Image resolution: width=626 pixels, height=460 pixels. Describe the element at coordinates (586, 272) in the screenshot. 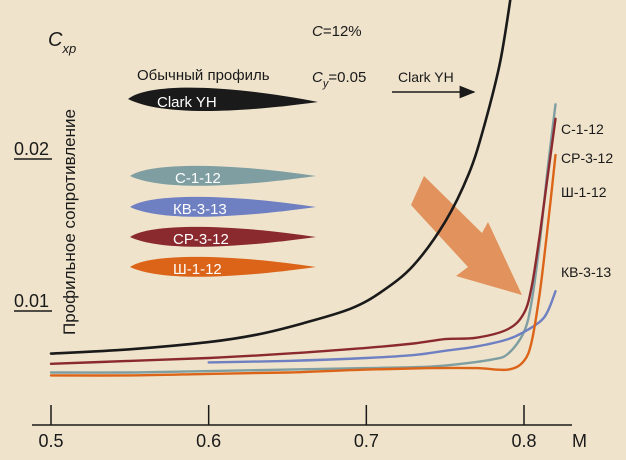

I see `series-label-kv-3-13: КВ-3-13` at that location.